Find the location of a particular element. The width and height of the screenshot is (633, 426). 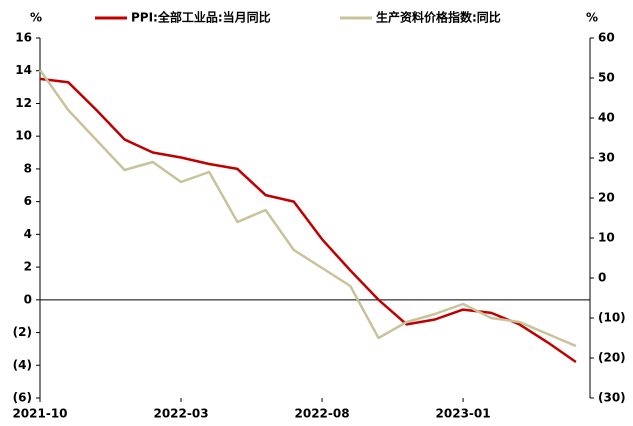

x-tick-label: 2023-01 is located at coordinates (463, 414).